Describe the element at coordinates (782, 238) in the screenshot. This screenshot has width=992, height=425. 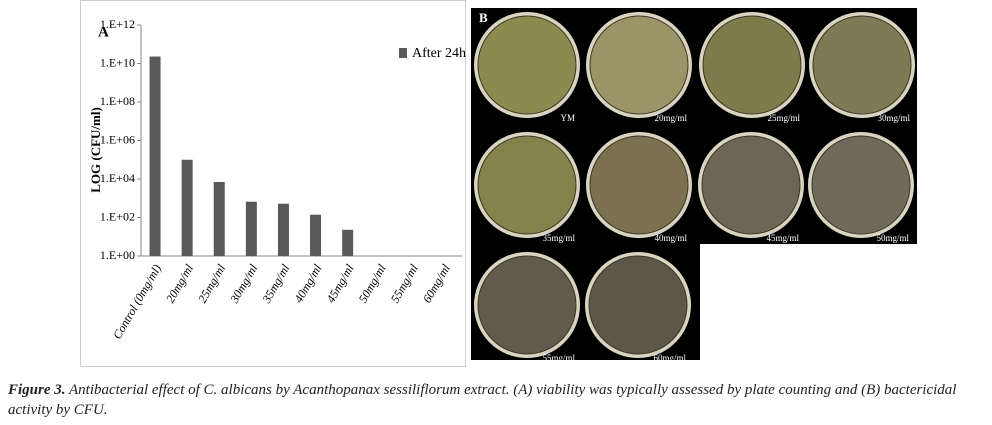
I see `plate-label: 45mg/ml` at that location.